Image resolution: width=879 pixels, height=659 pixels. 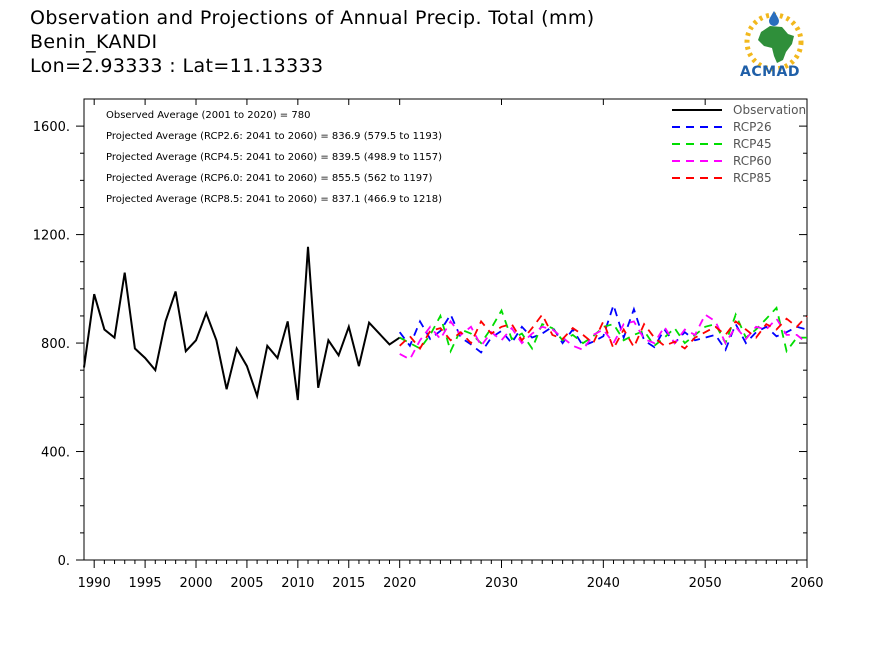 I want to click on x-tick-label: 2020, so click(x=399, y=583).